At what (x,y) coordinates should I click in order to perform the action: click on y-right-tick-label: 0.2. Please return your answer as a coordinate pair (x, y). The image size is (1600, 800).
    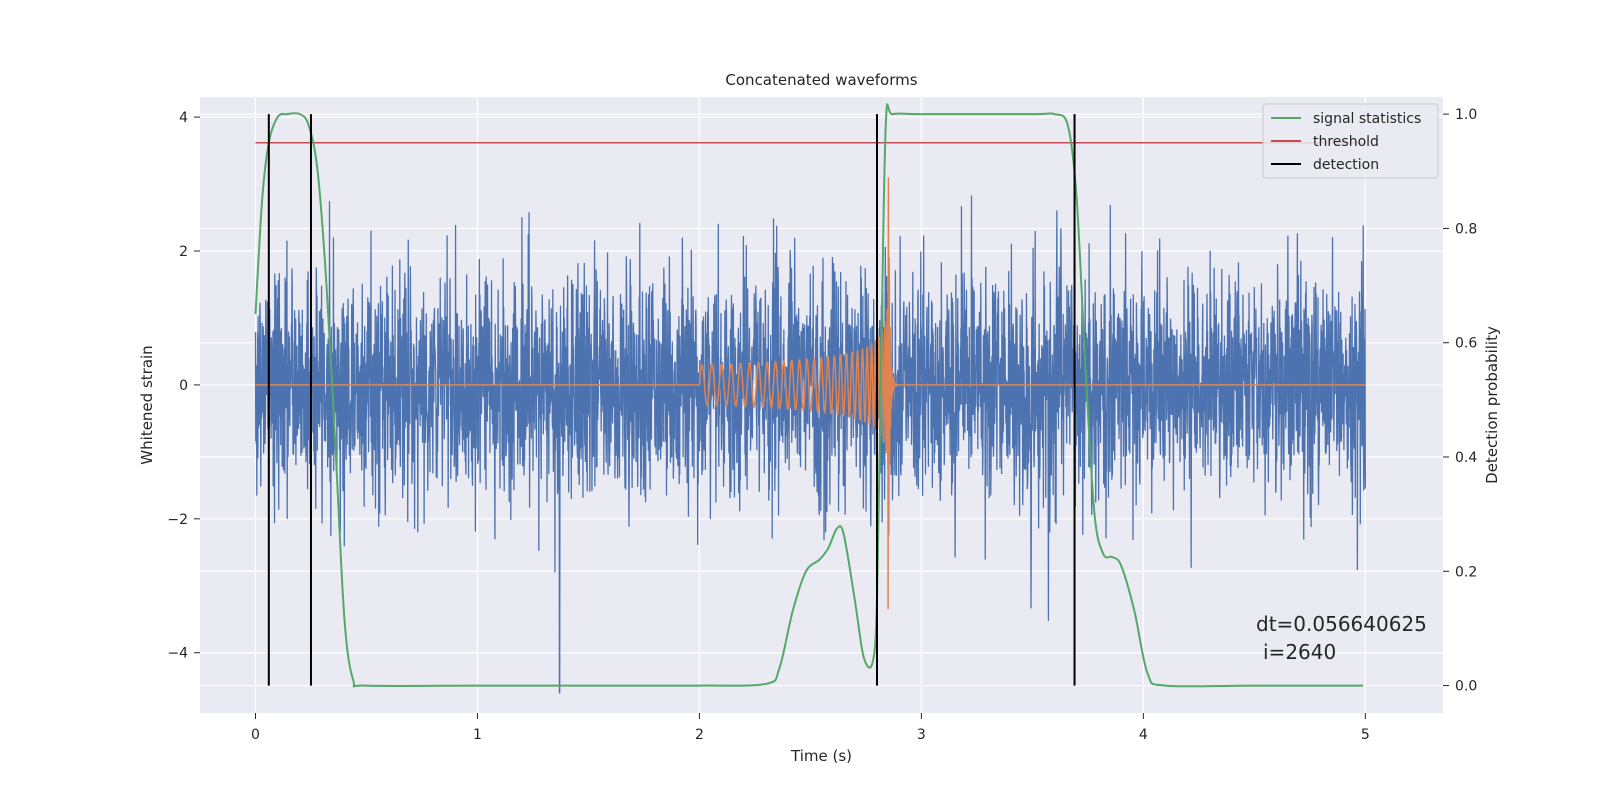
    Looking at the image, I should click on (1466, 572).